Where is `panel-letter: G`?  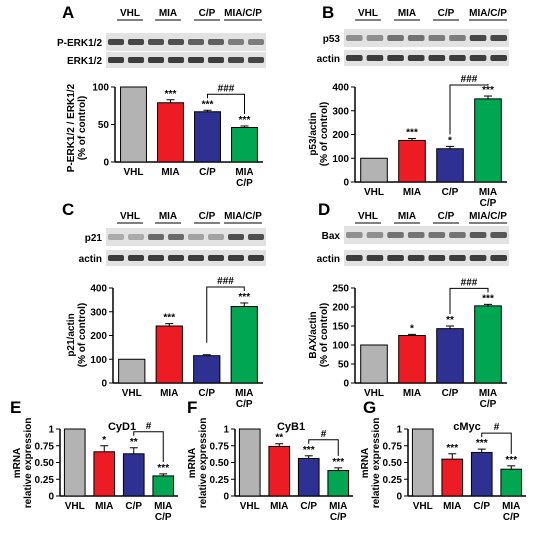 panel-letter: G is located at coordinates (369, 407).